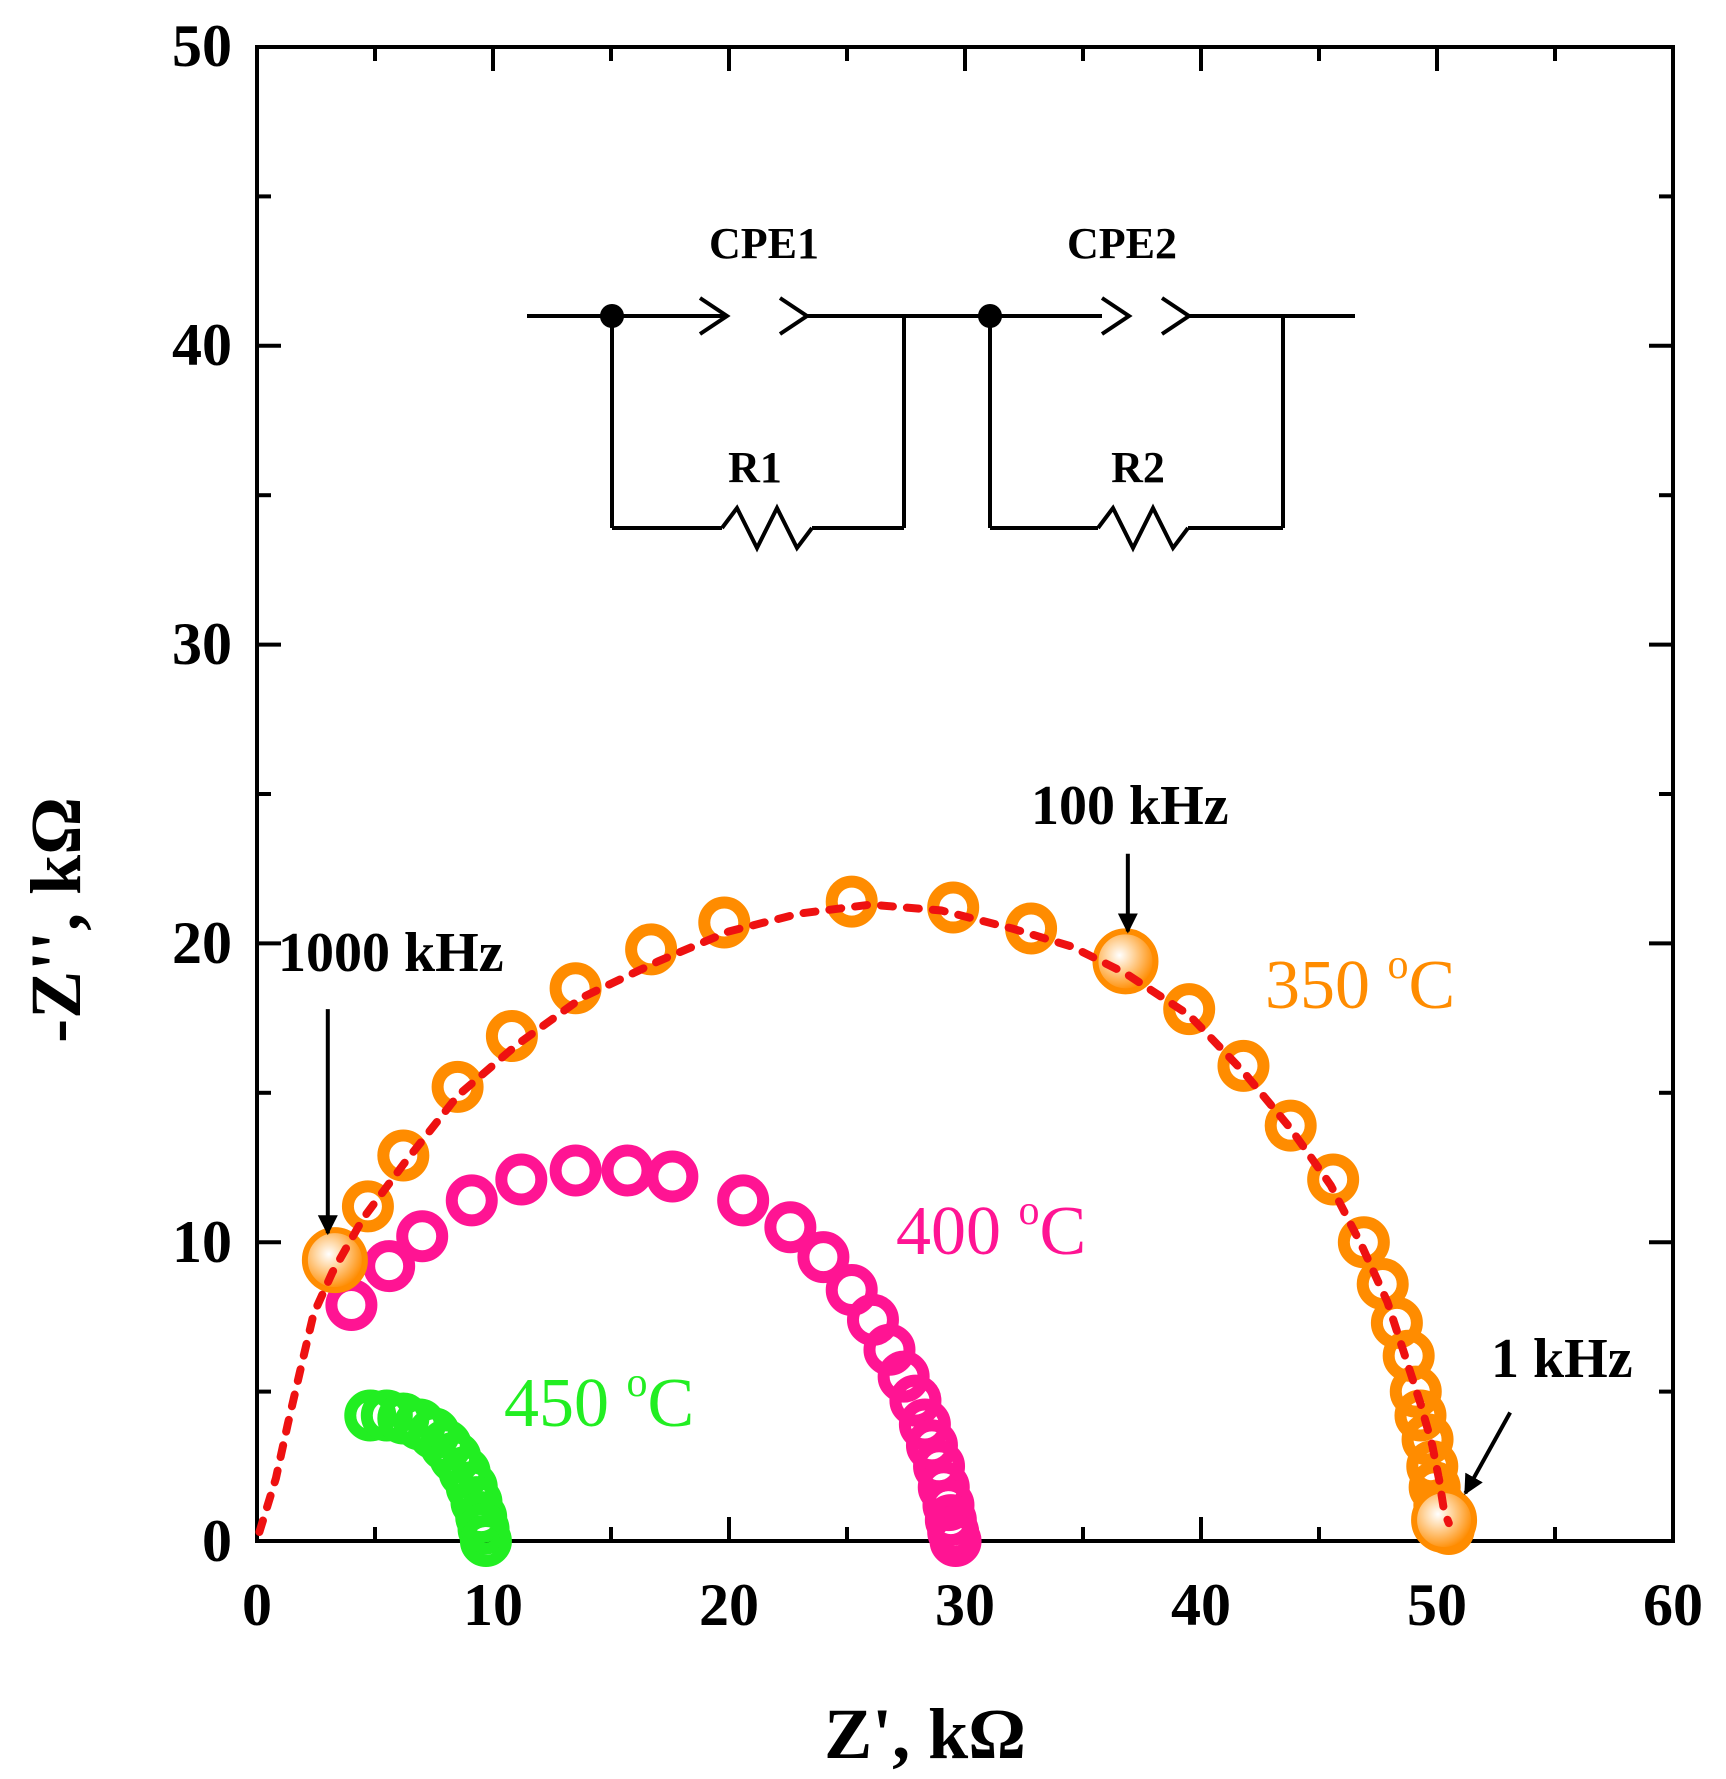  What do you see at coordinates (965, 1605) in the screenshot?
I see `x-tick-label-30: 30` at bounding box center [965, 1605].